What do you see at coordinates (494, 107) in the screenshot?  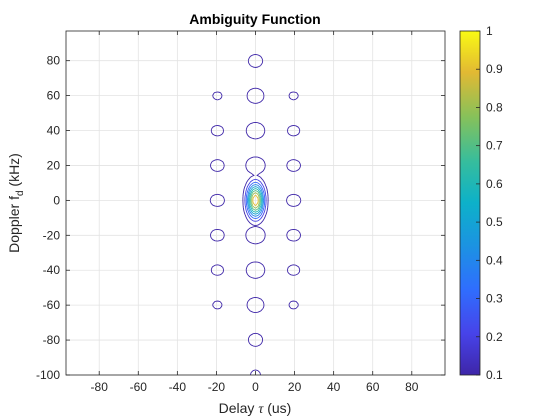 I see `colorbar-tick-label: 0.8` at bounding box center [494, 107].